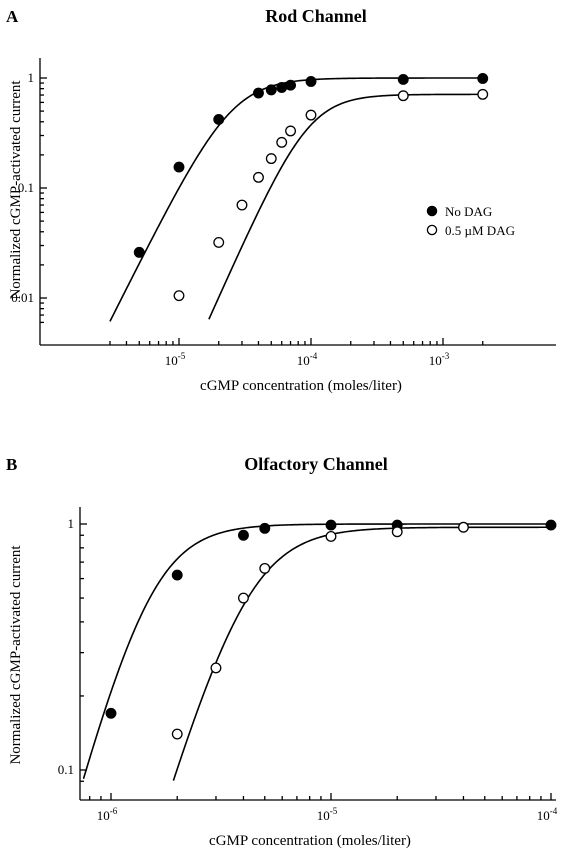  I want to click on panel-b-title: Olfactory Channel, so click(316, 464).